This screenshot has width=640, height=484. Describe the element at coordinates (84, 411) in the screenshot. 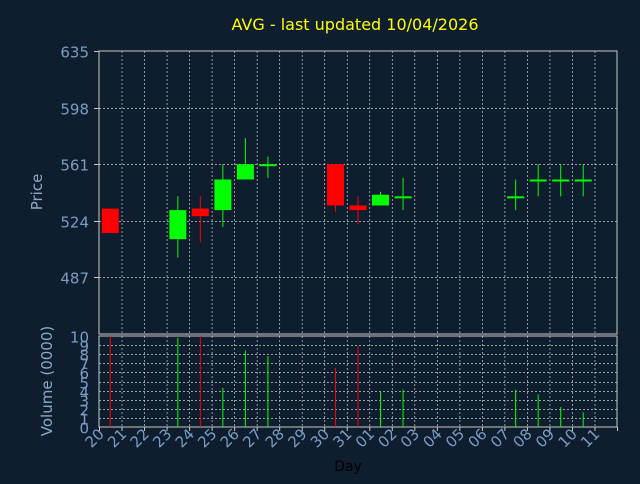

I see `volume-tick-label: 2` at that location.